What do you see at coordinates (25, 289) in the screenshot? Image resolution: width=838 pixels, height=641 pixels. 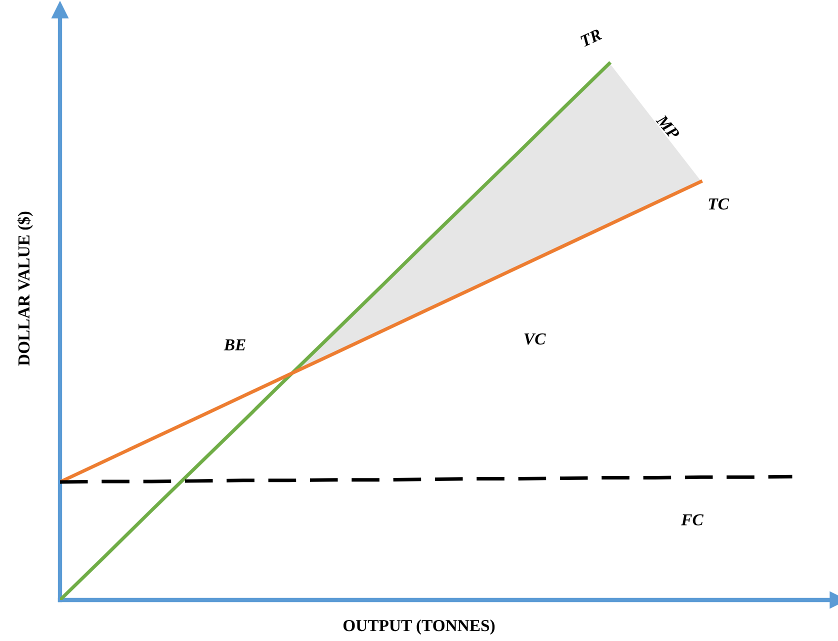 I see `y-axis-title: DOLLAR VALUE ($)` at bounding box center [25, 289].